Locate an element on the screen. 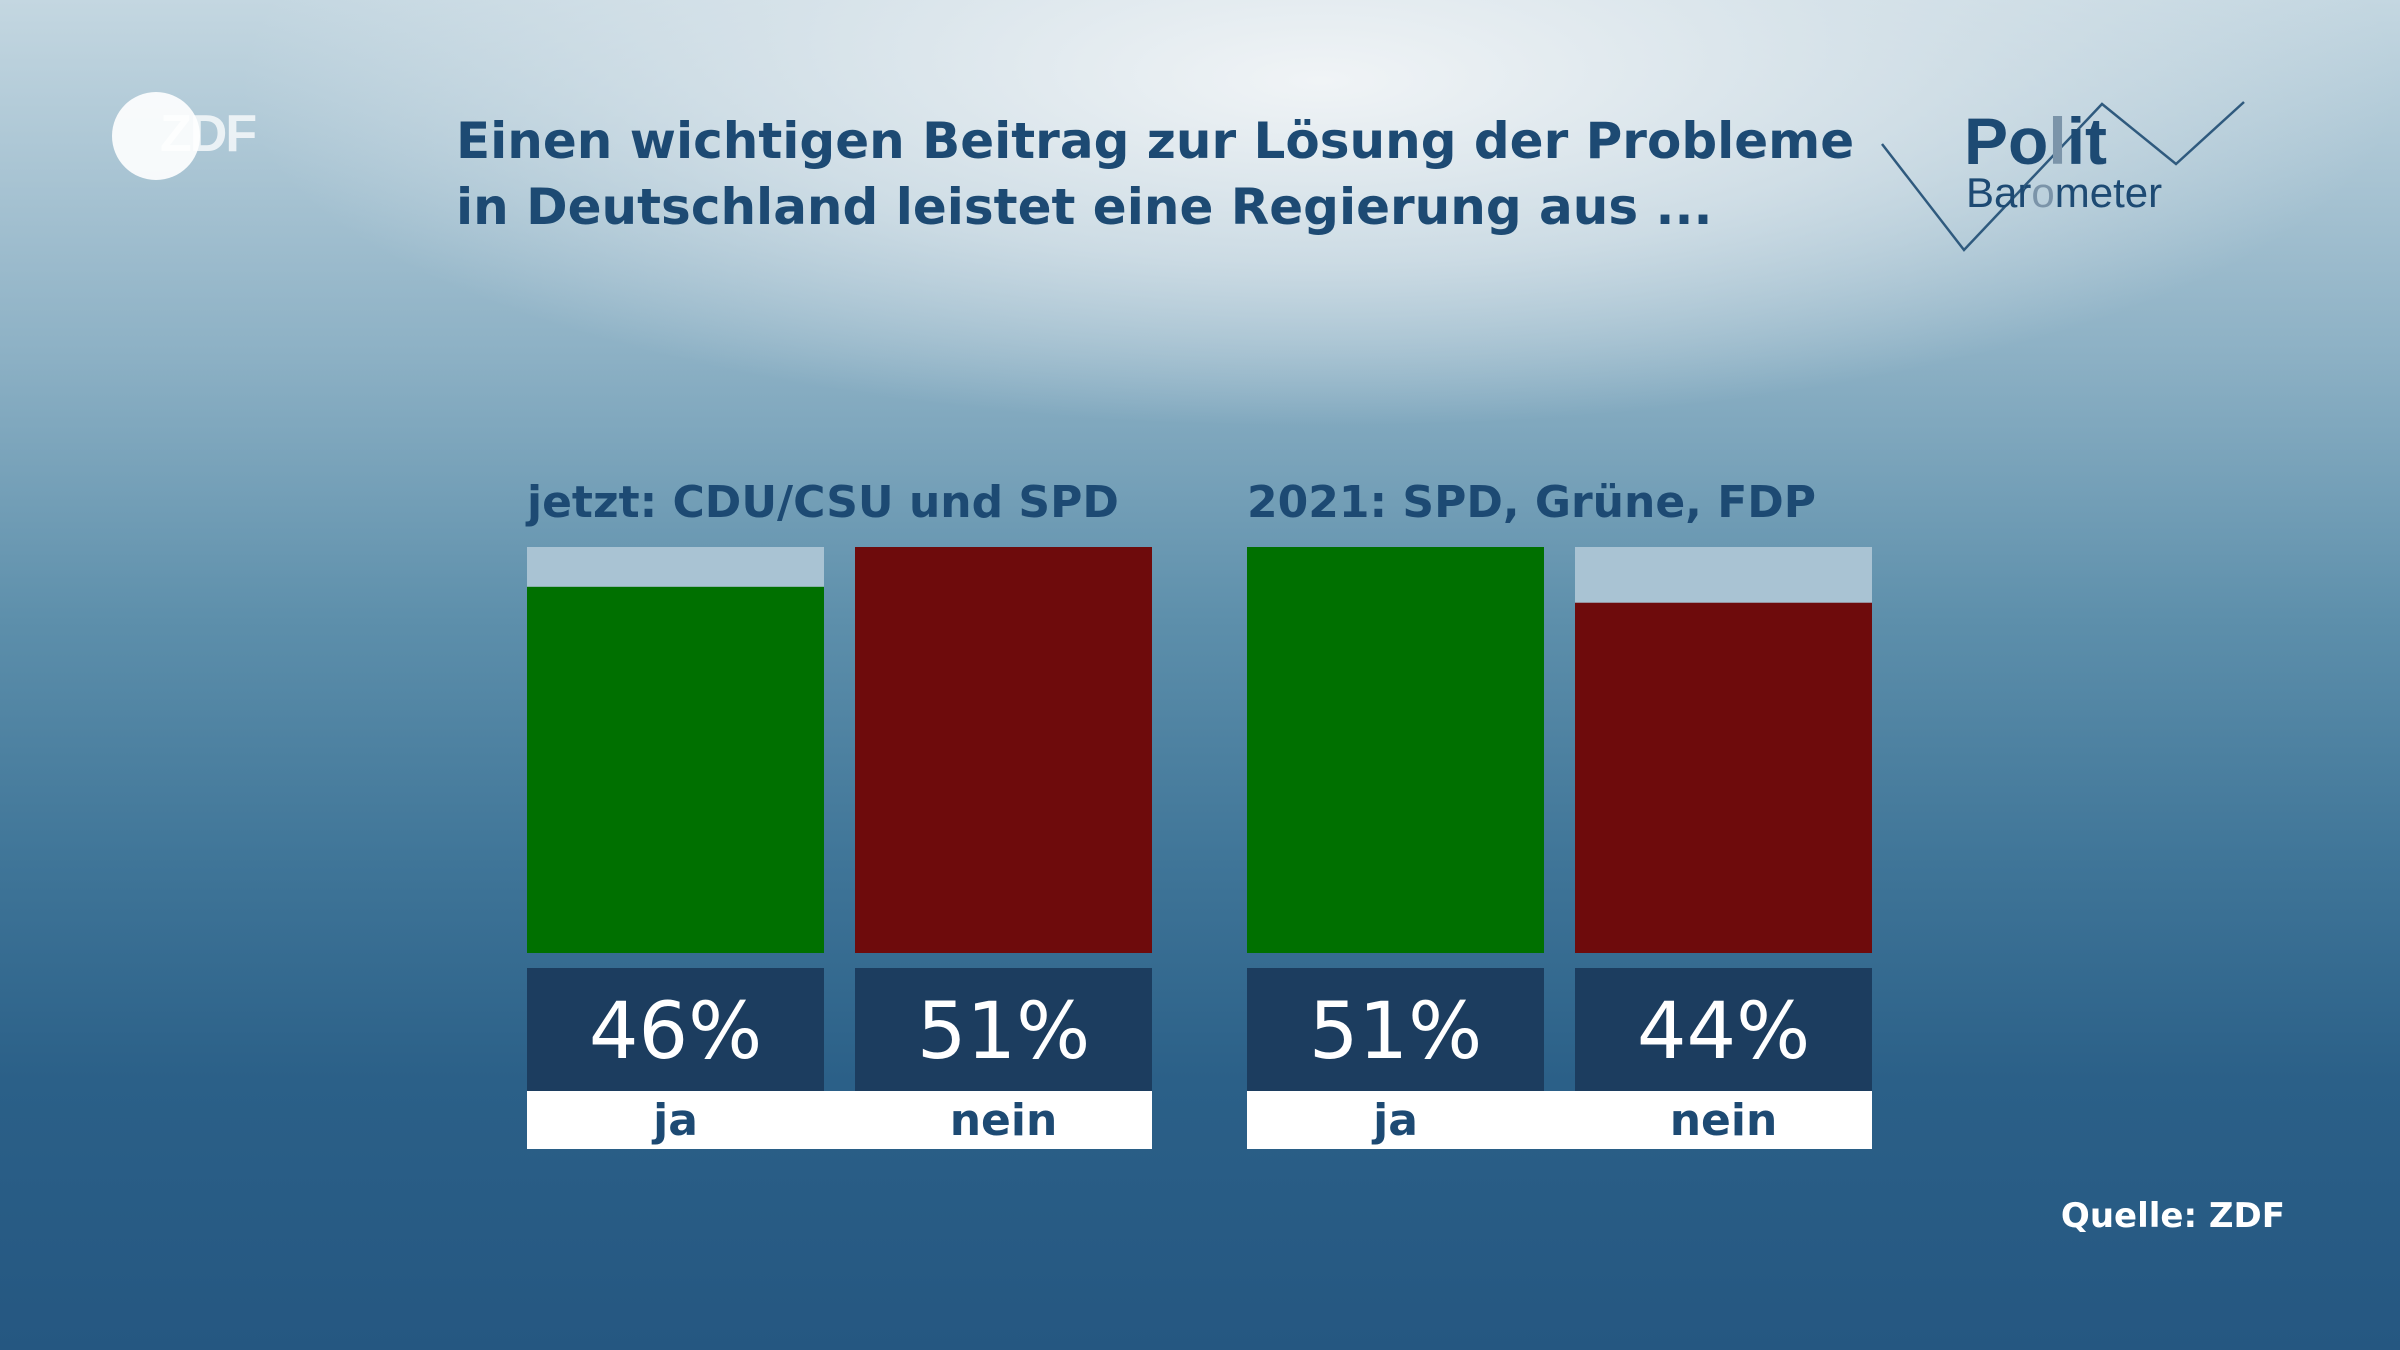 The width and height of the screenshot is (2400, 1350). category-label-group-1-ja: ja is located at coordinates (674, 1120).